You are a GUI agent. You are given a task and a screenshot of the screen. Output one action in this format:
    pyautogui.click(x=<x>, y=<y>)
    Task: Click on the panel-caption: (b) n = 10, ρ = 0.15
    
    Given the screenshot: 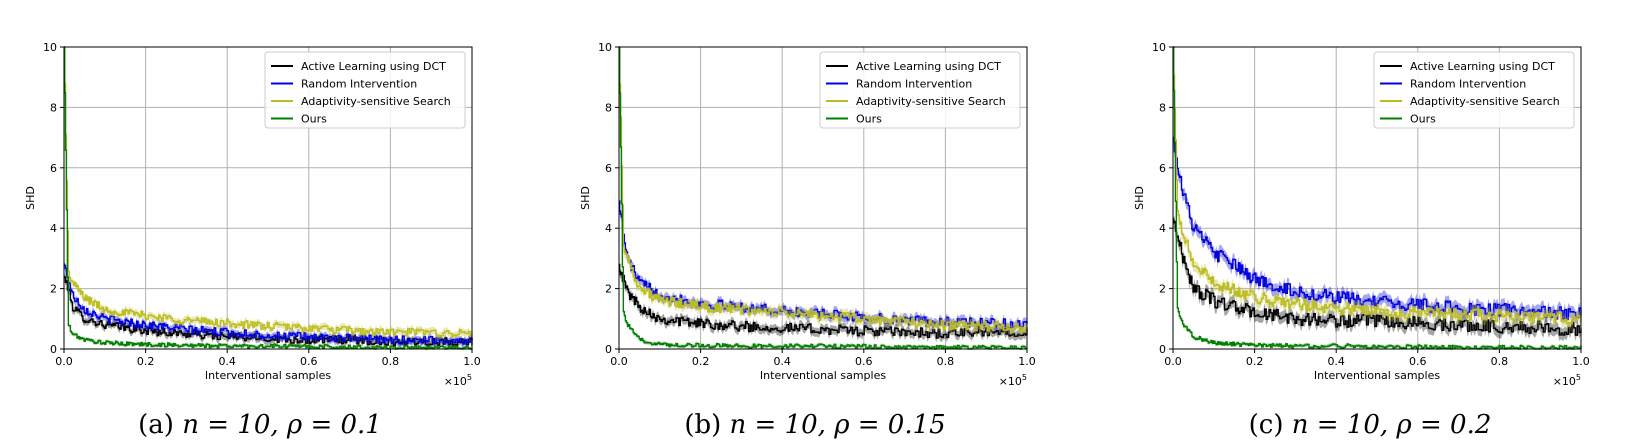 What is the action you would take?
    pyautogui.click(x=814, y=425)
    